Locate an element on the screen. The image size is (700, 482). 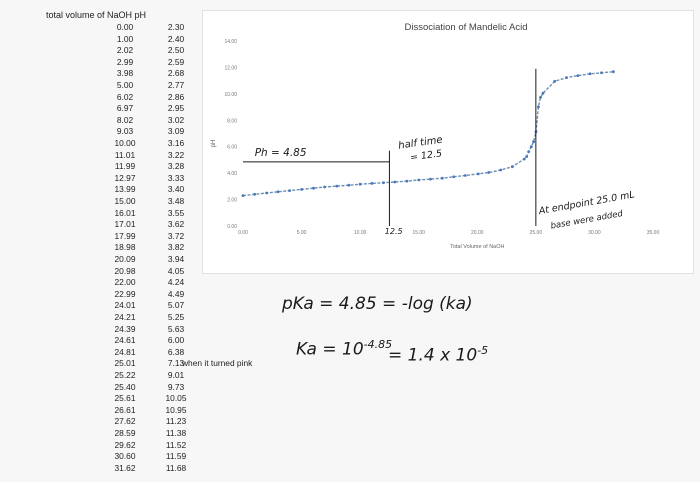
ph-cell: 2.68 is located at coordinates (176, 73).